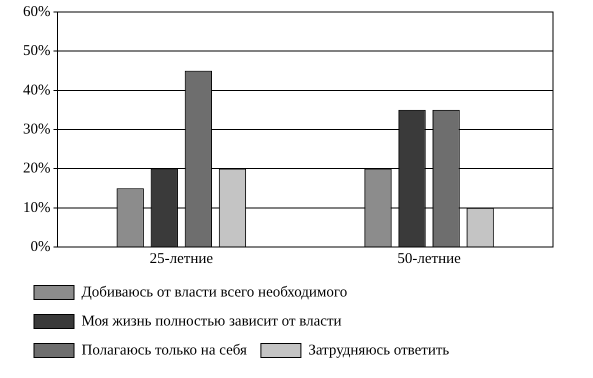 The width and height of the screenshot is (593, 378). What do you see at coordinates (36, 129) in the screenshot?
I see `y-tick-label: 30%` at bounding box center [36, 129].